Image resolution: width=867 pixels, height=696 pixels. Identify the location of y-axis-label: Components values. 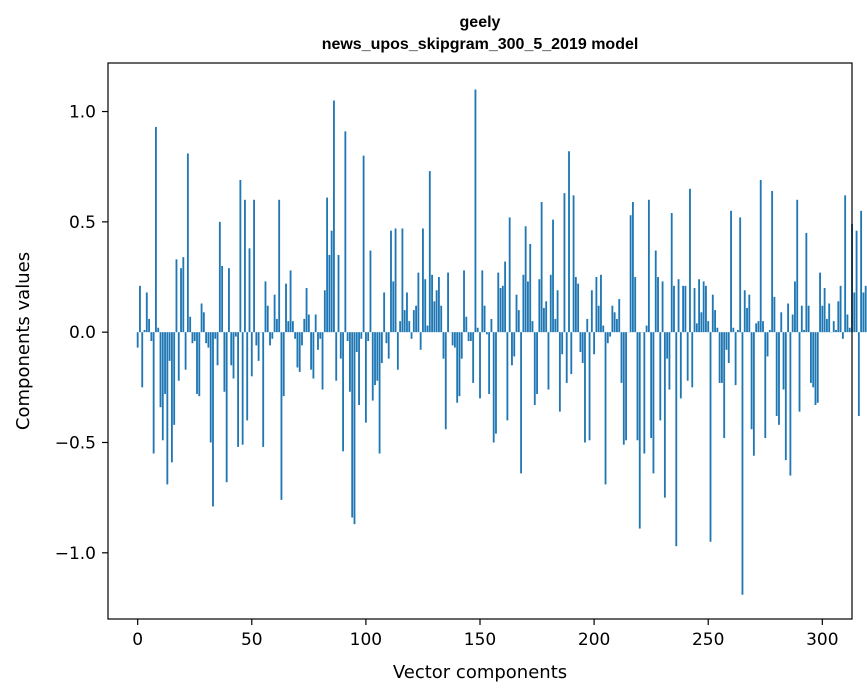
(23, 341).